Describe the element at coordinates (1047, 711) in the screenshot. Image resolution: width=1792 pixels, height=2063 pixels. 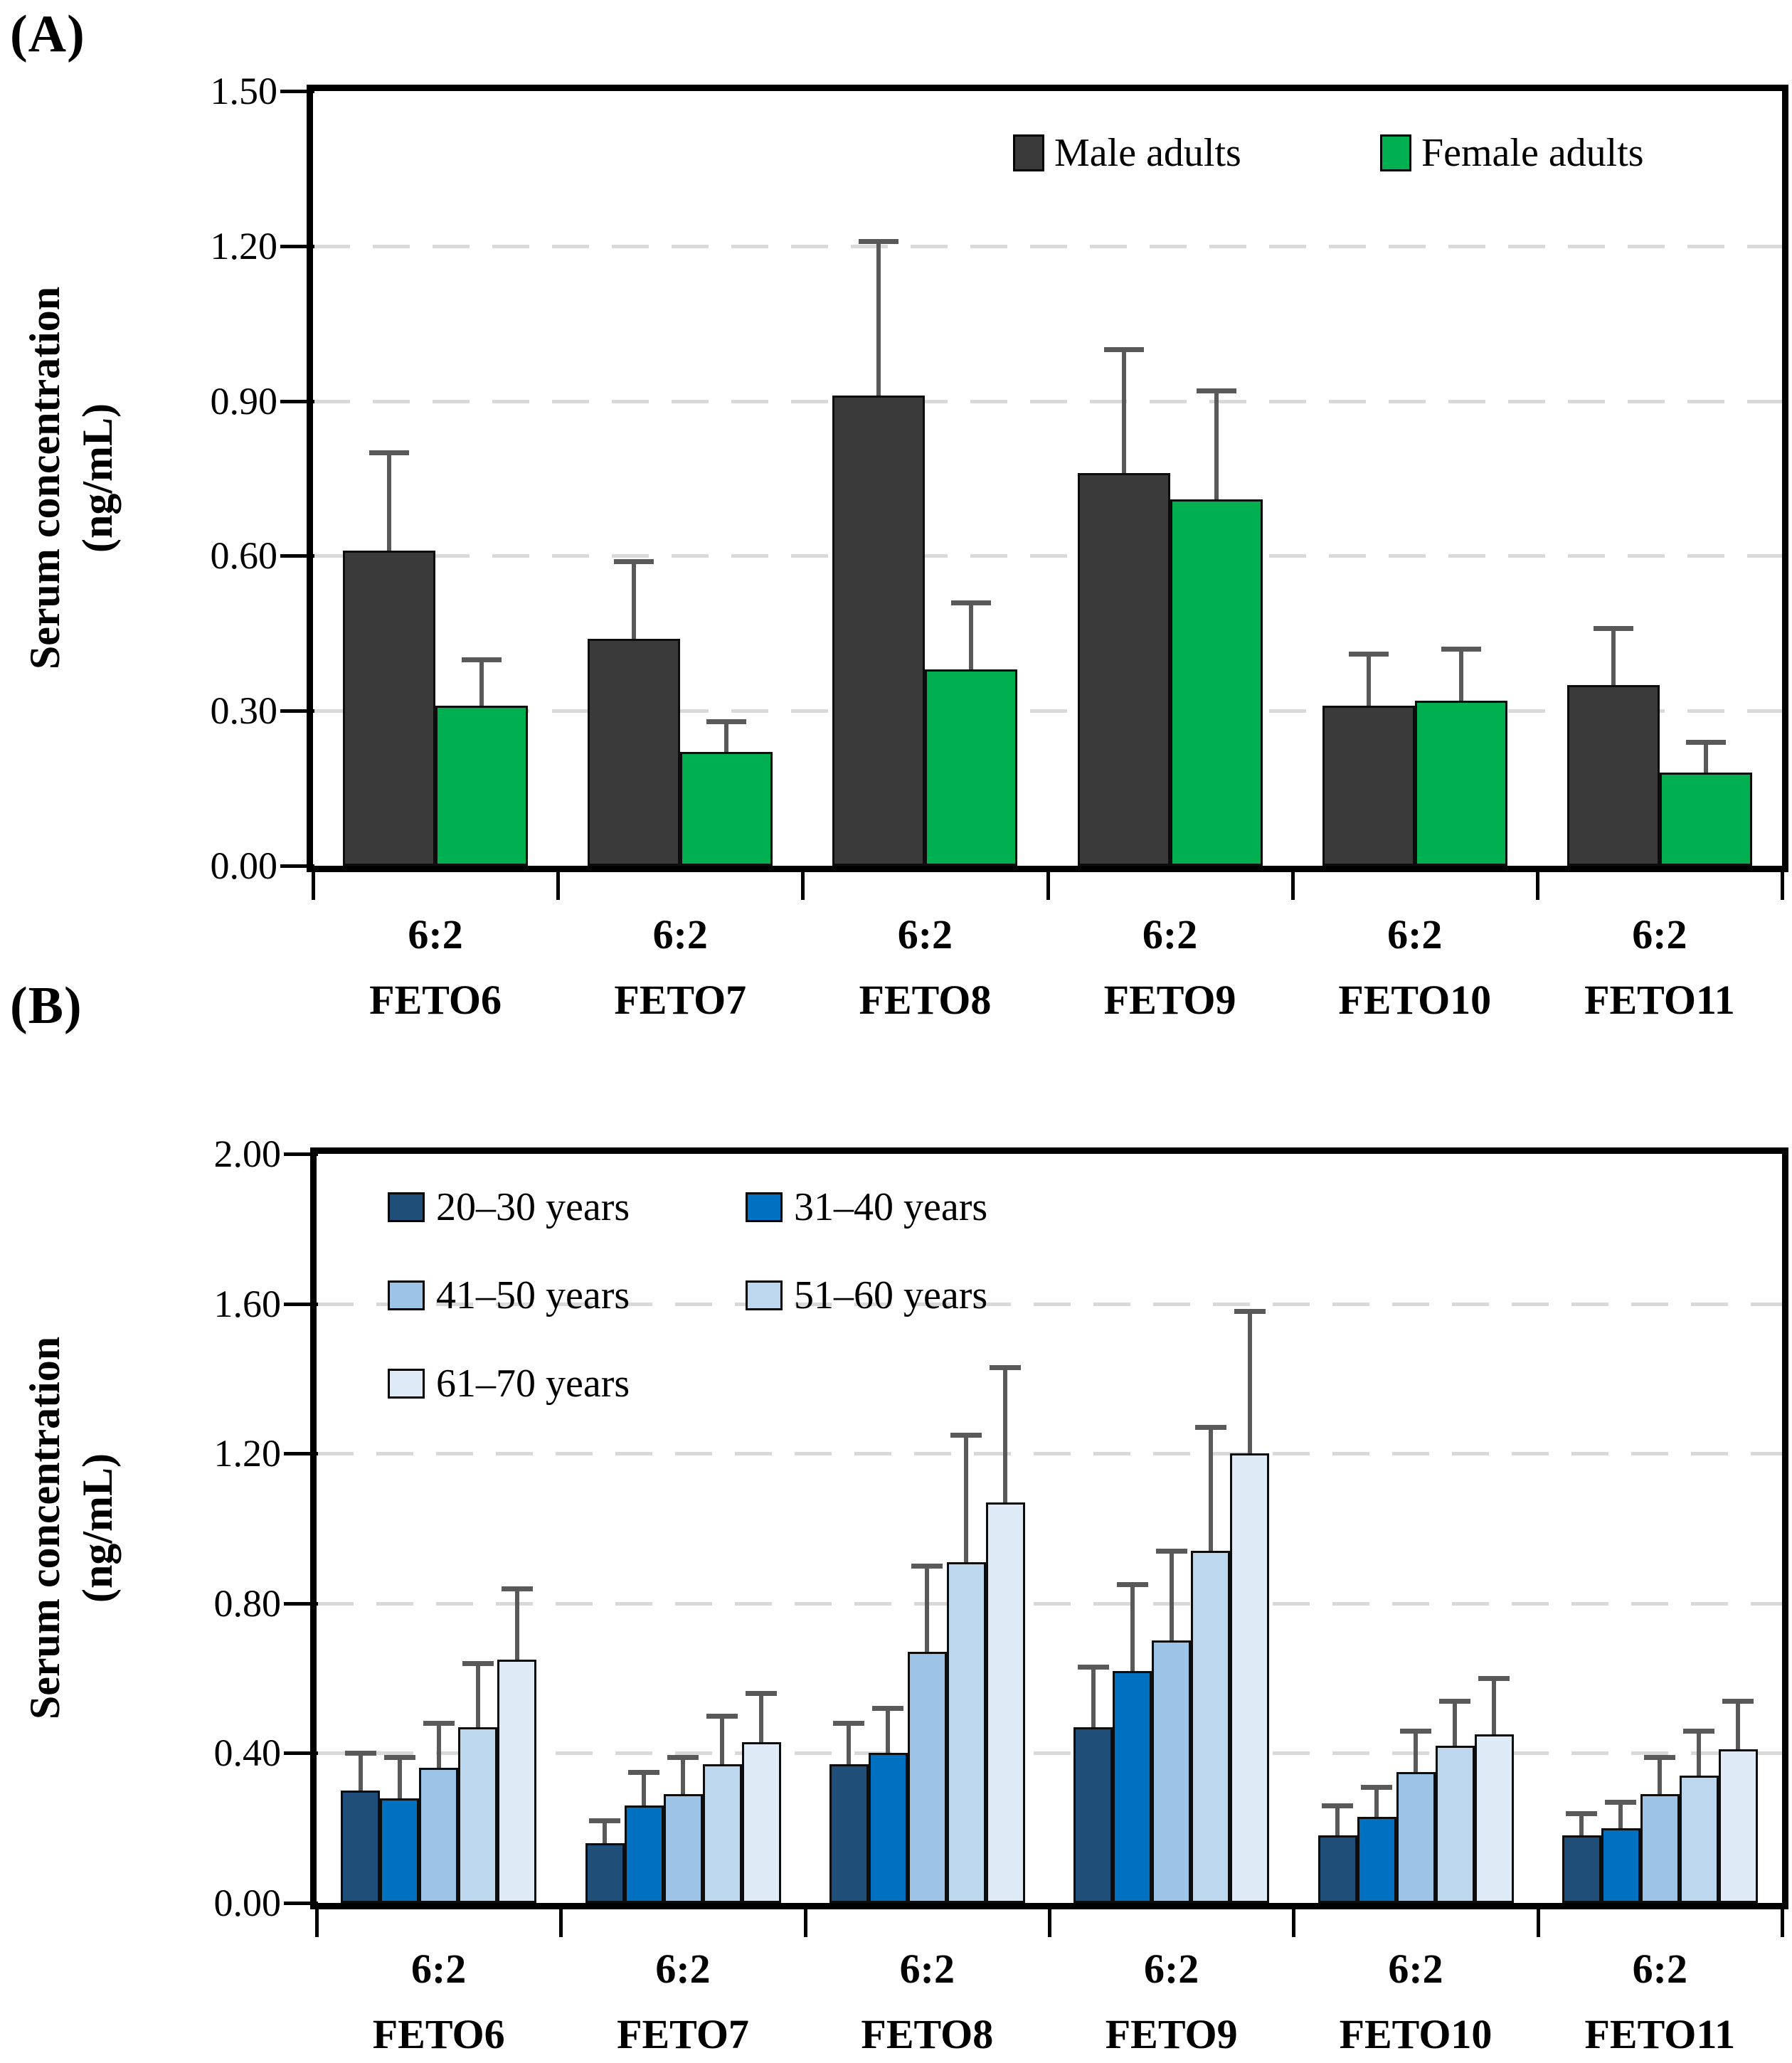
I see `panel-a-gridline` at that location.